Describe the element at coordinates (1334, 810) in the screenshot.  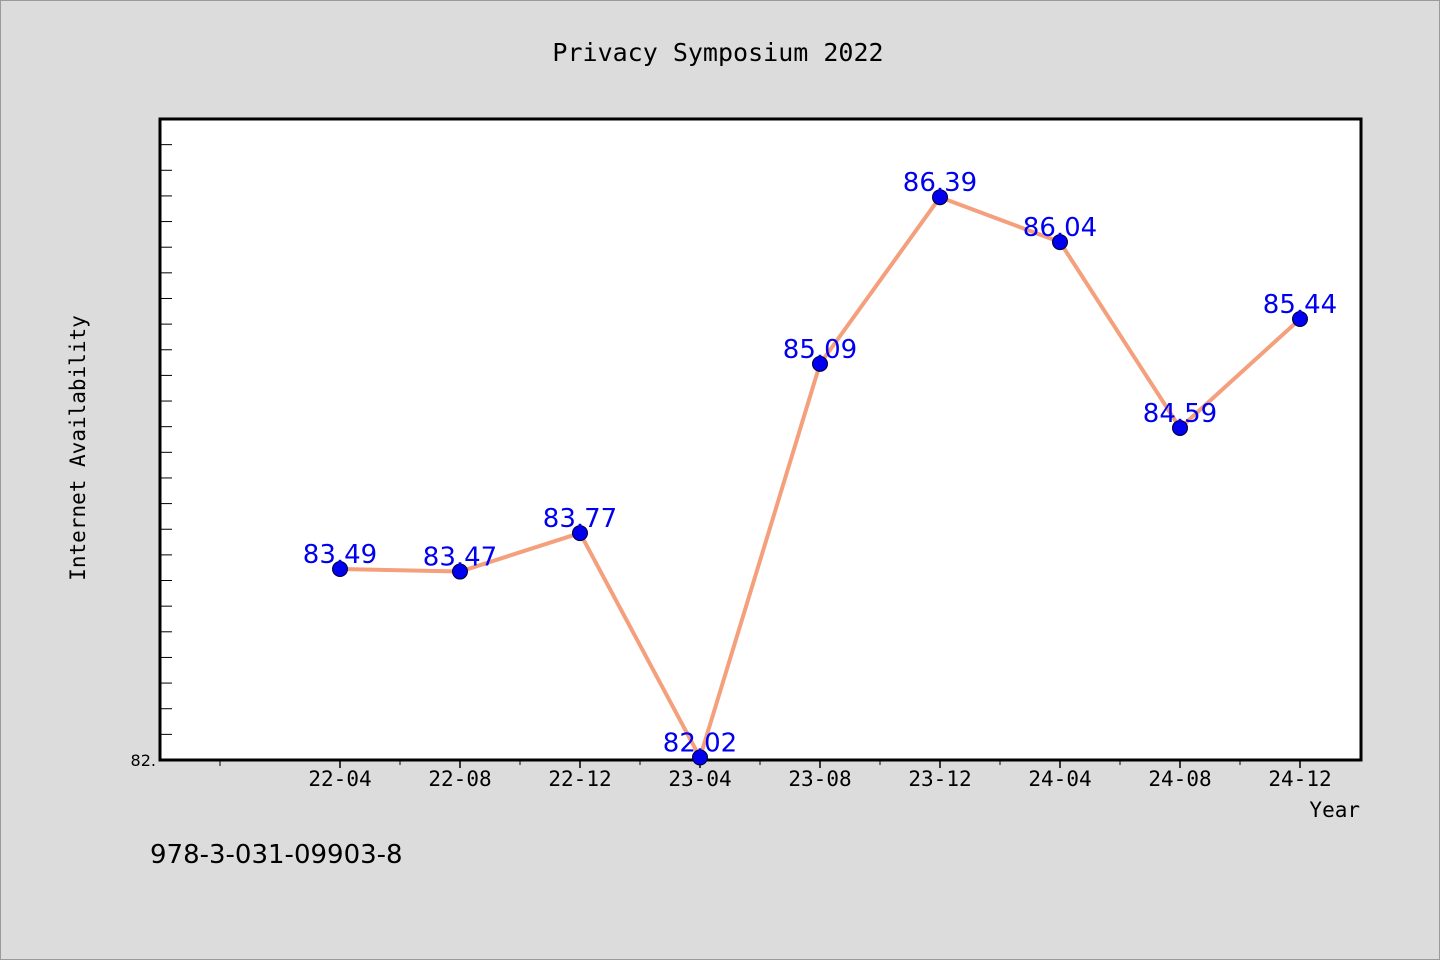
I see `x-axis-label: Year` at that location.